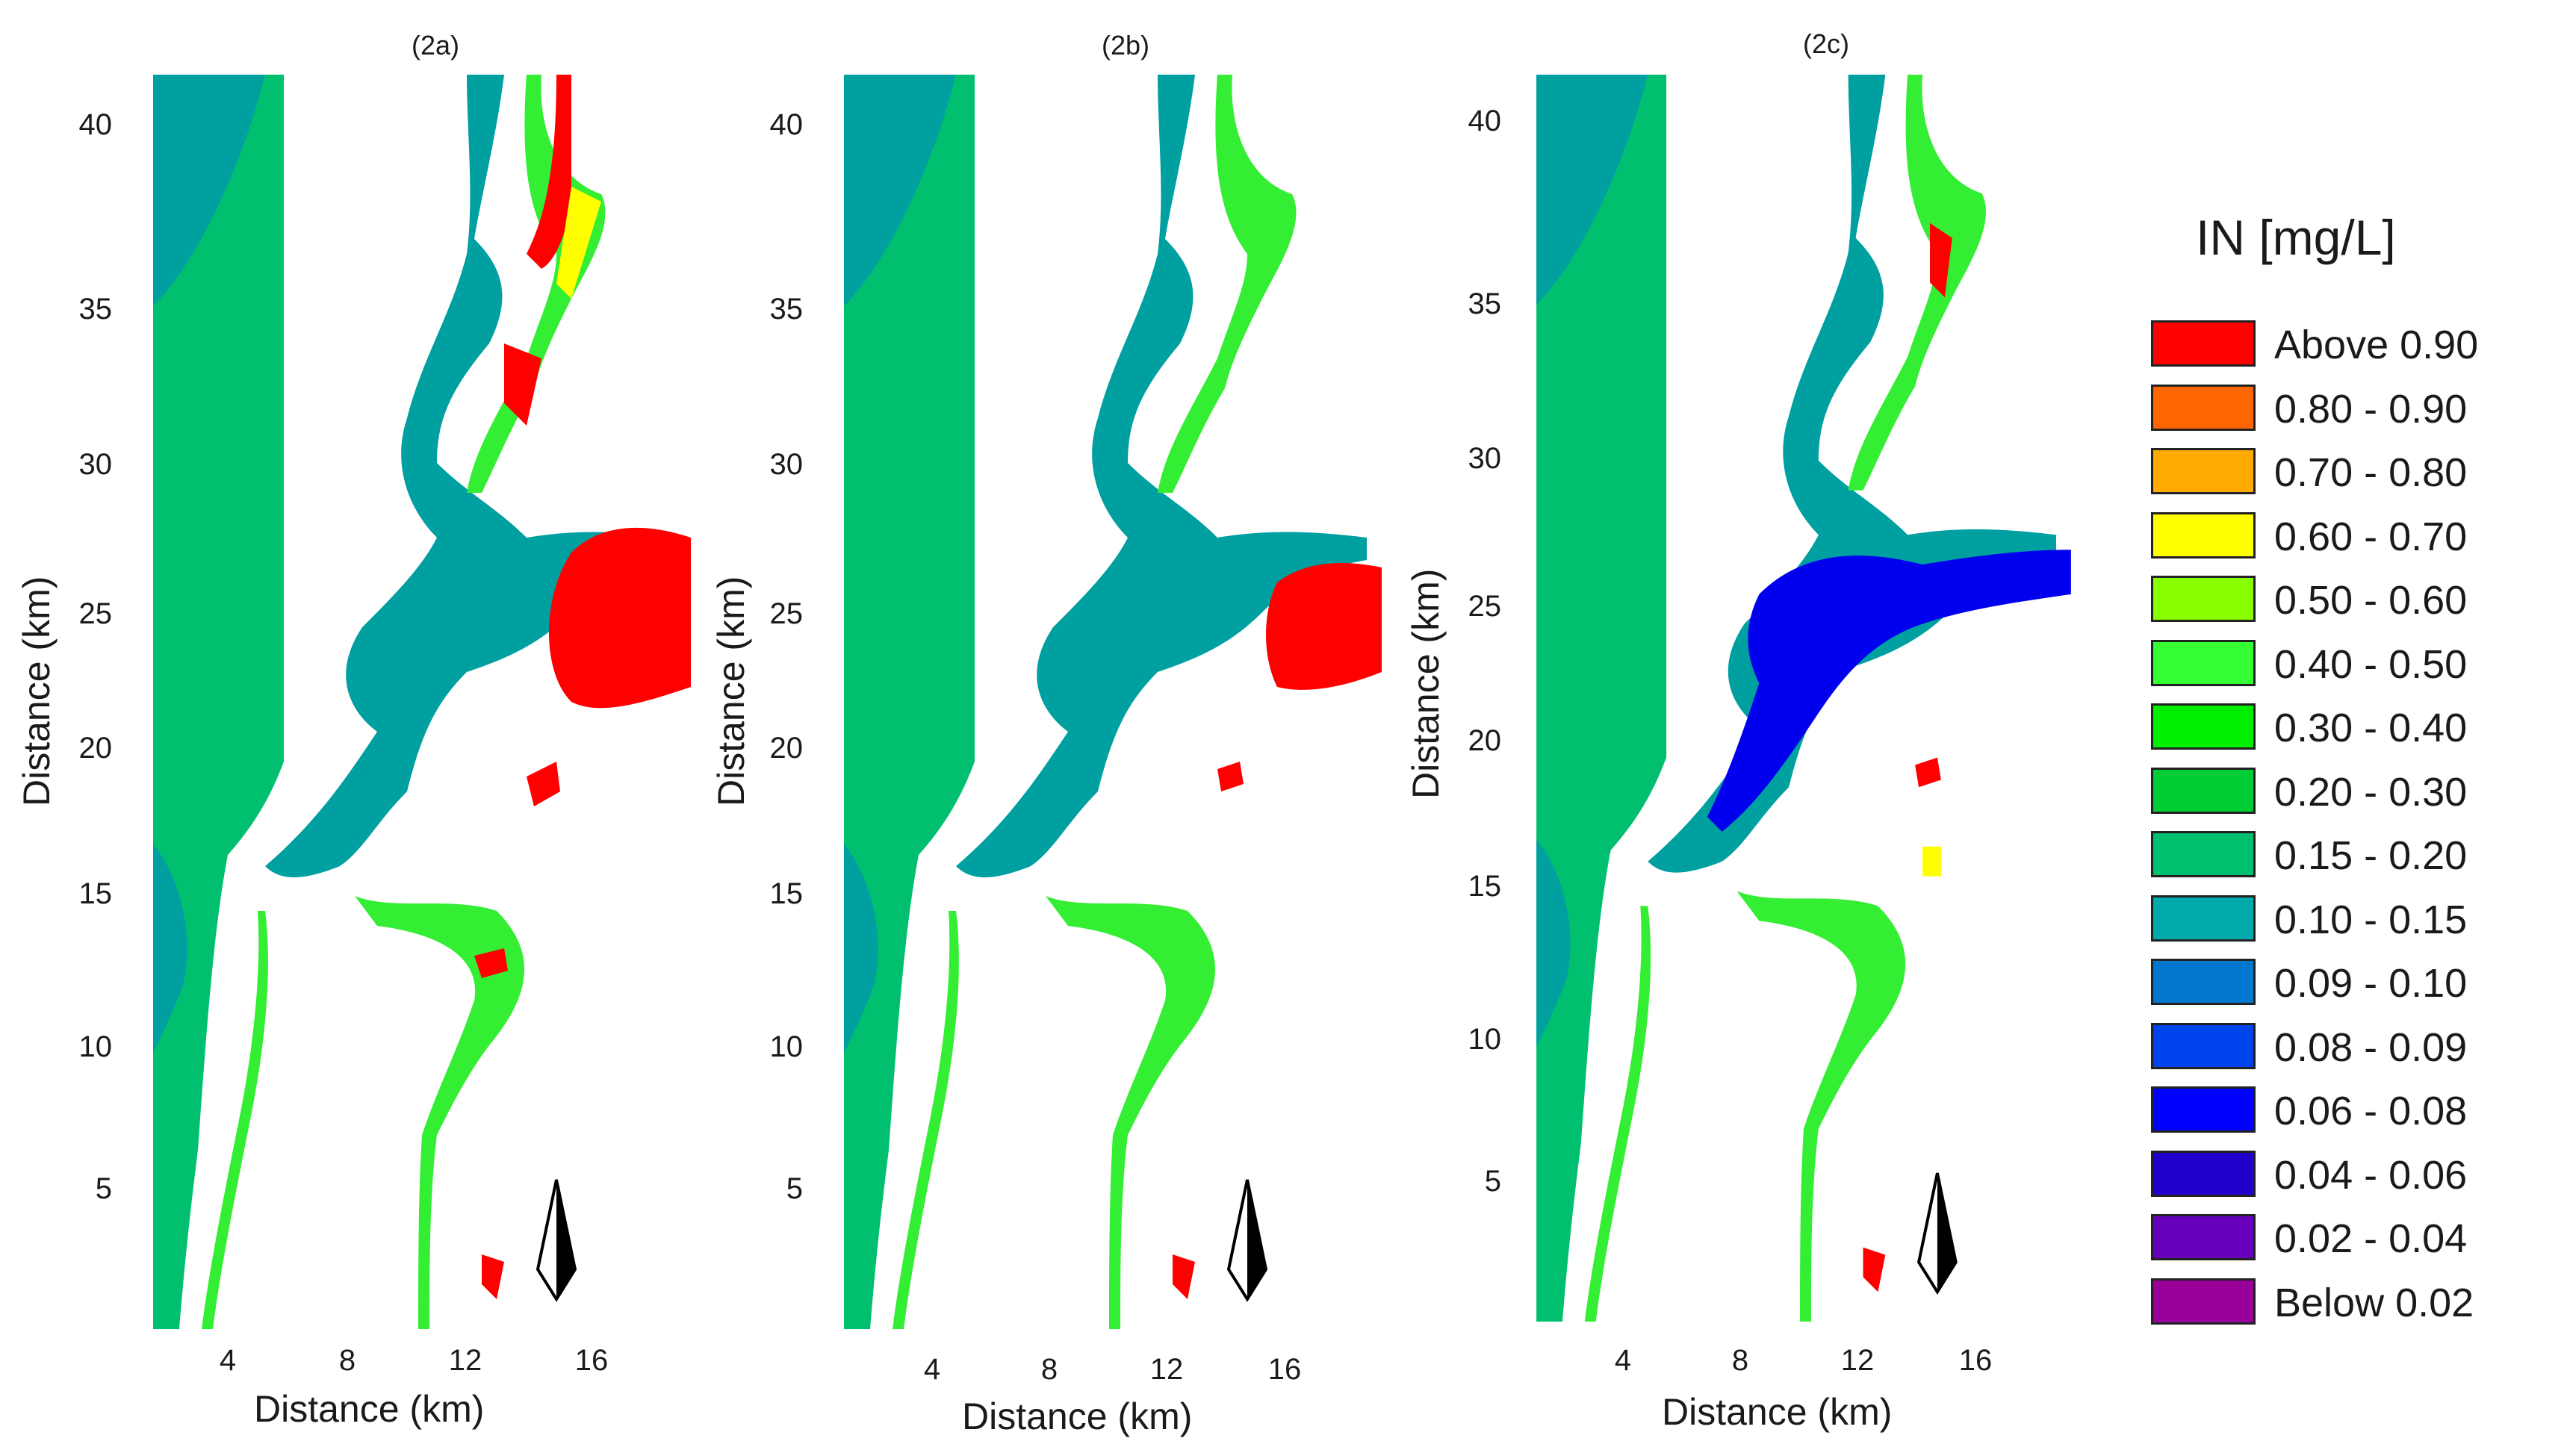  I want to click on legend-label: 0.08 - 0.09, so click(2371, 1047).